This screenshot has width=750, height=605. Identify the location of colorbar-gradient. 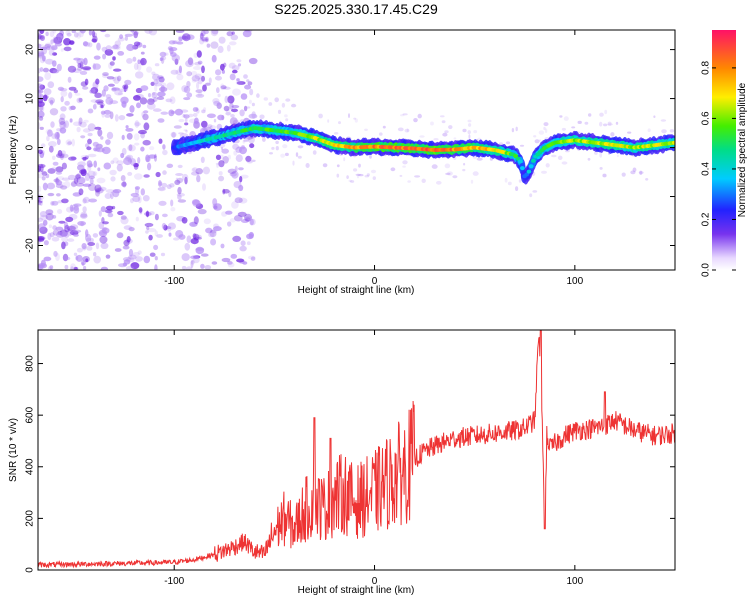
(724, 150).